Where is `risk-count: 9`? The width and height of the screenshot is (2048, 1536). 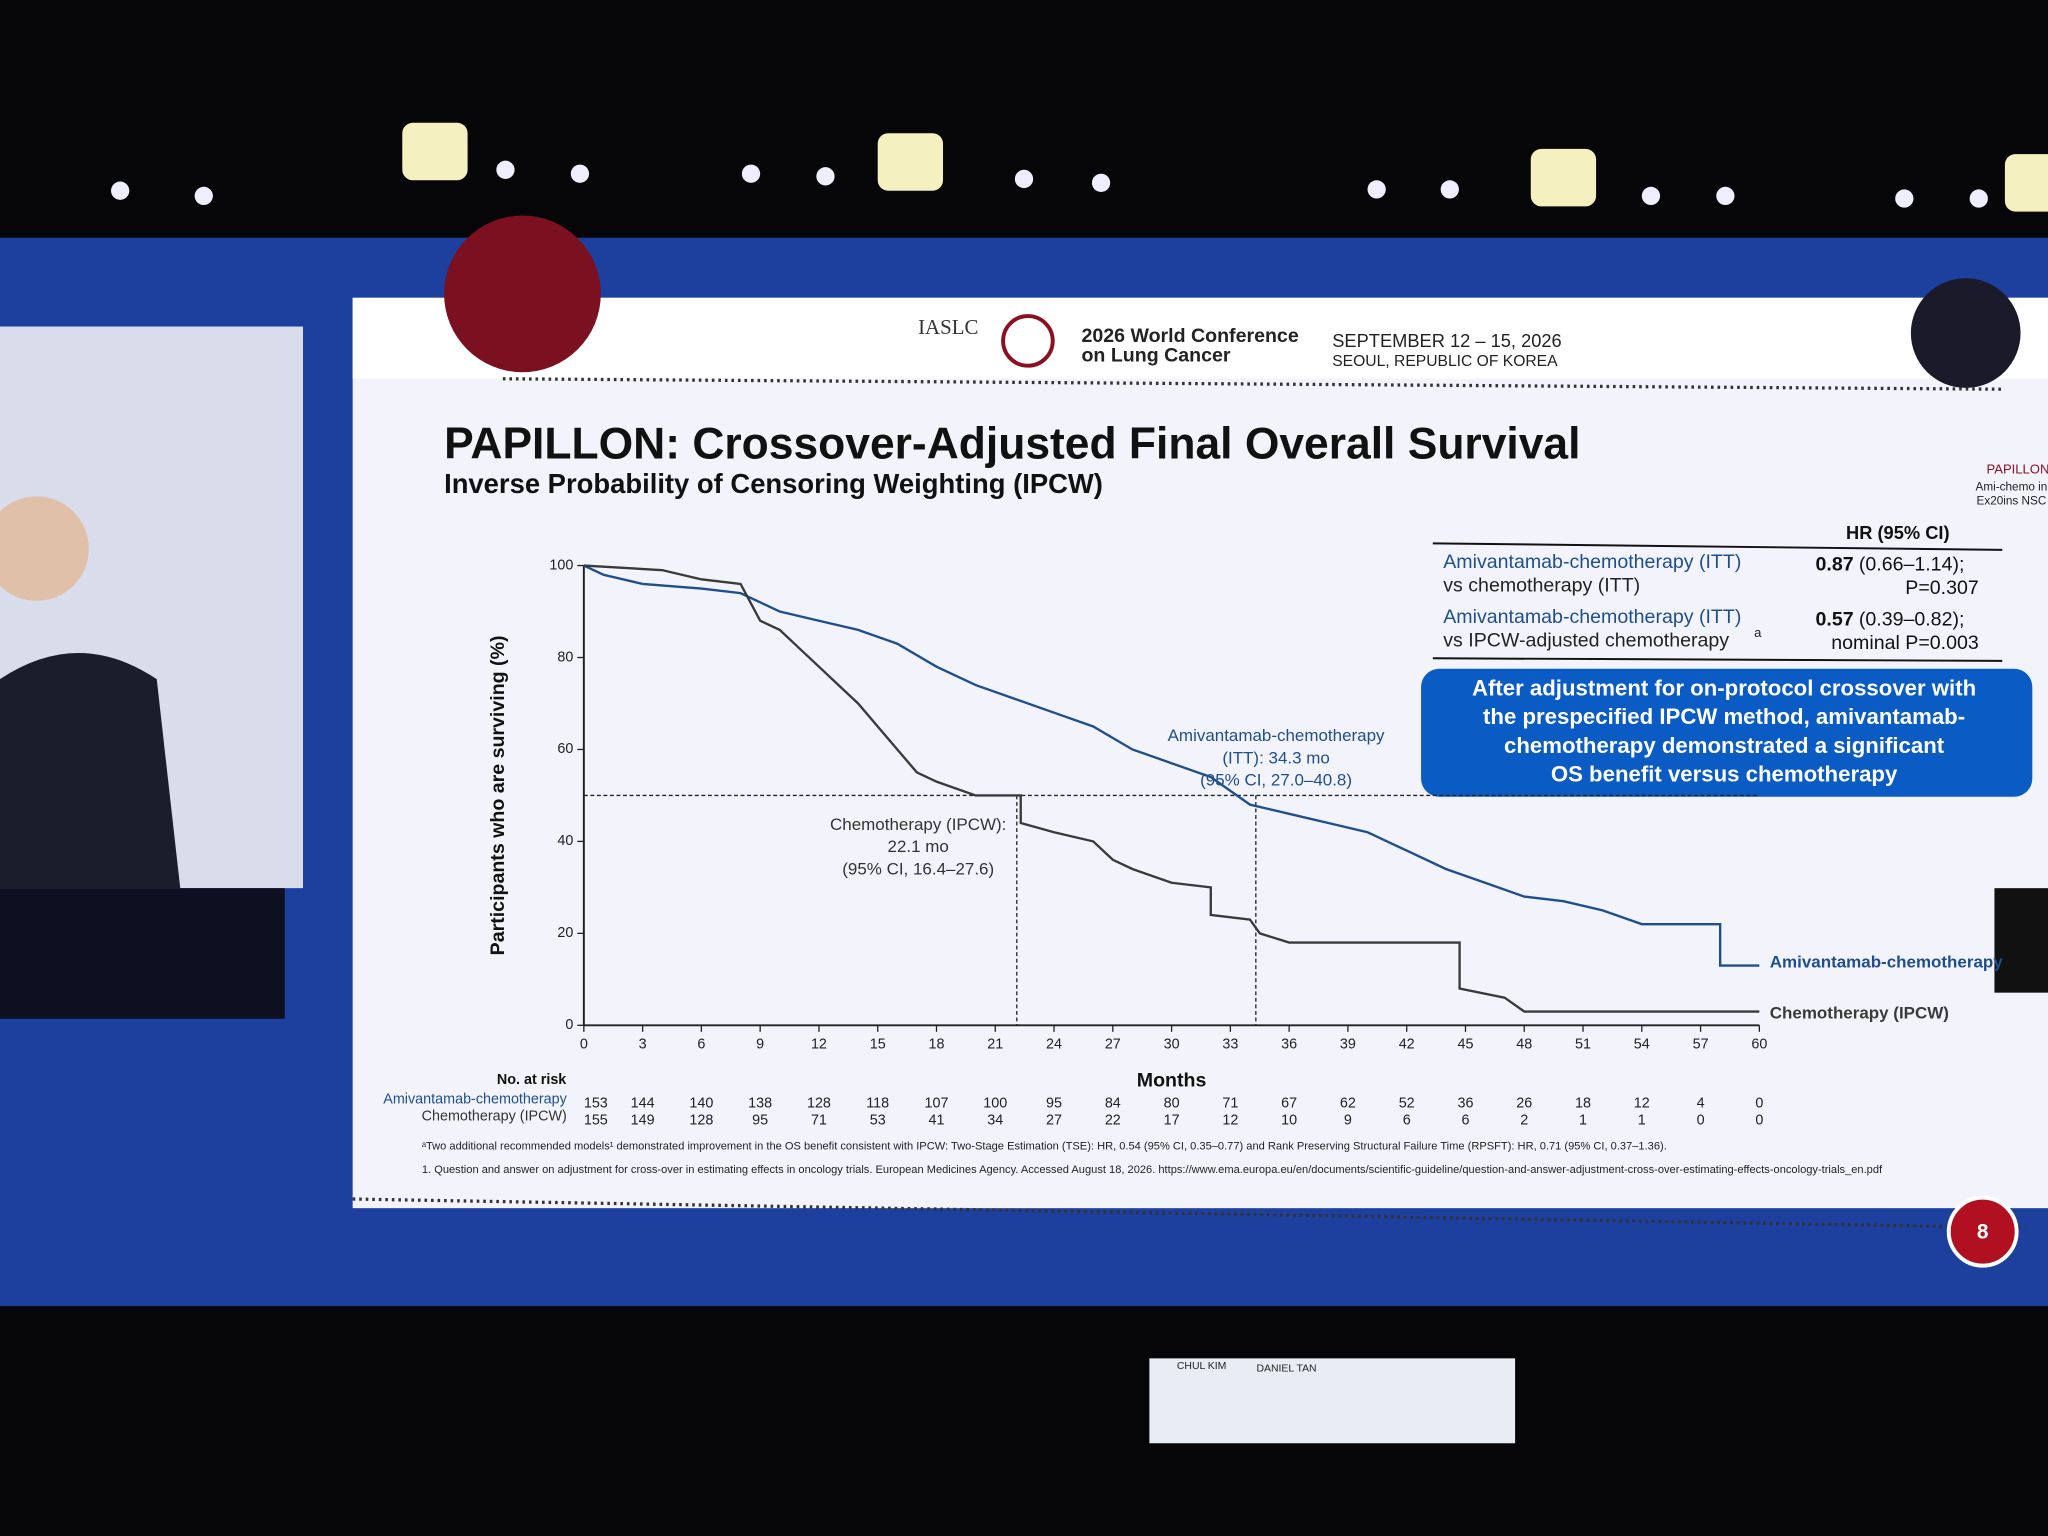
risk-count: 9 is located at coordinates (1348, 1120).